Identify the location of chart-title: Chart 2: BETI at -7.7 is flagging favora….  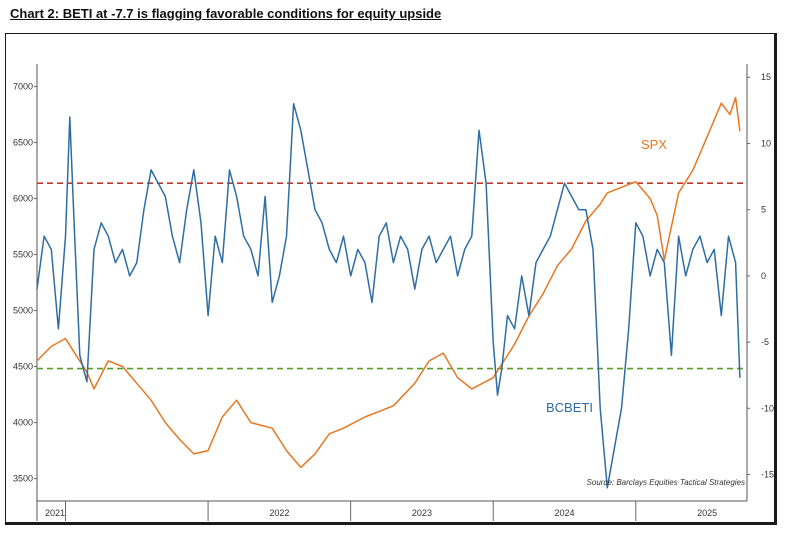
(226, 13).